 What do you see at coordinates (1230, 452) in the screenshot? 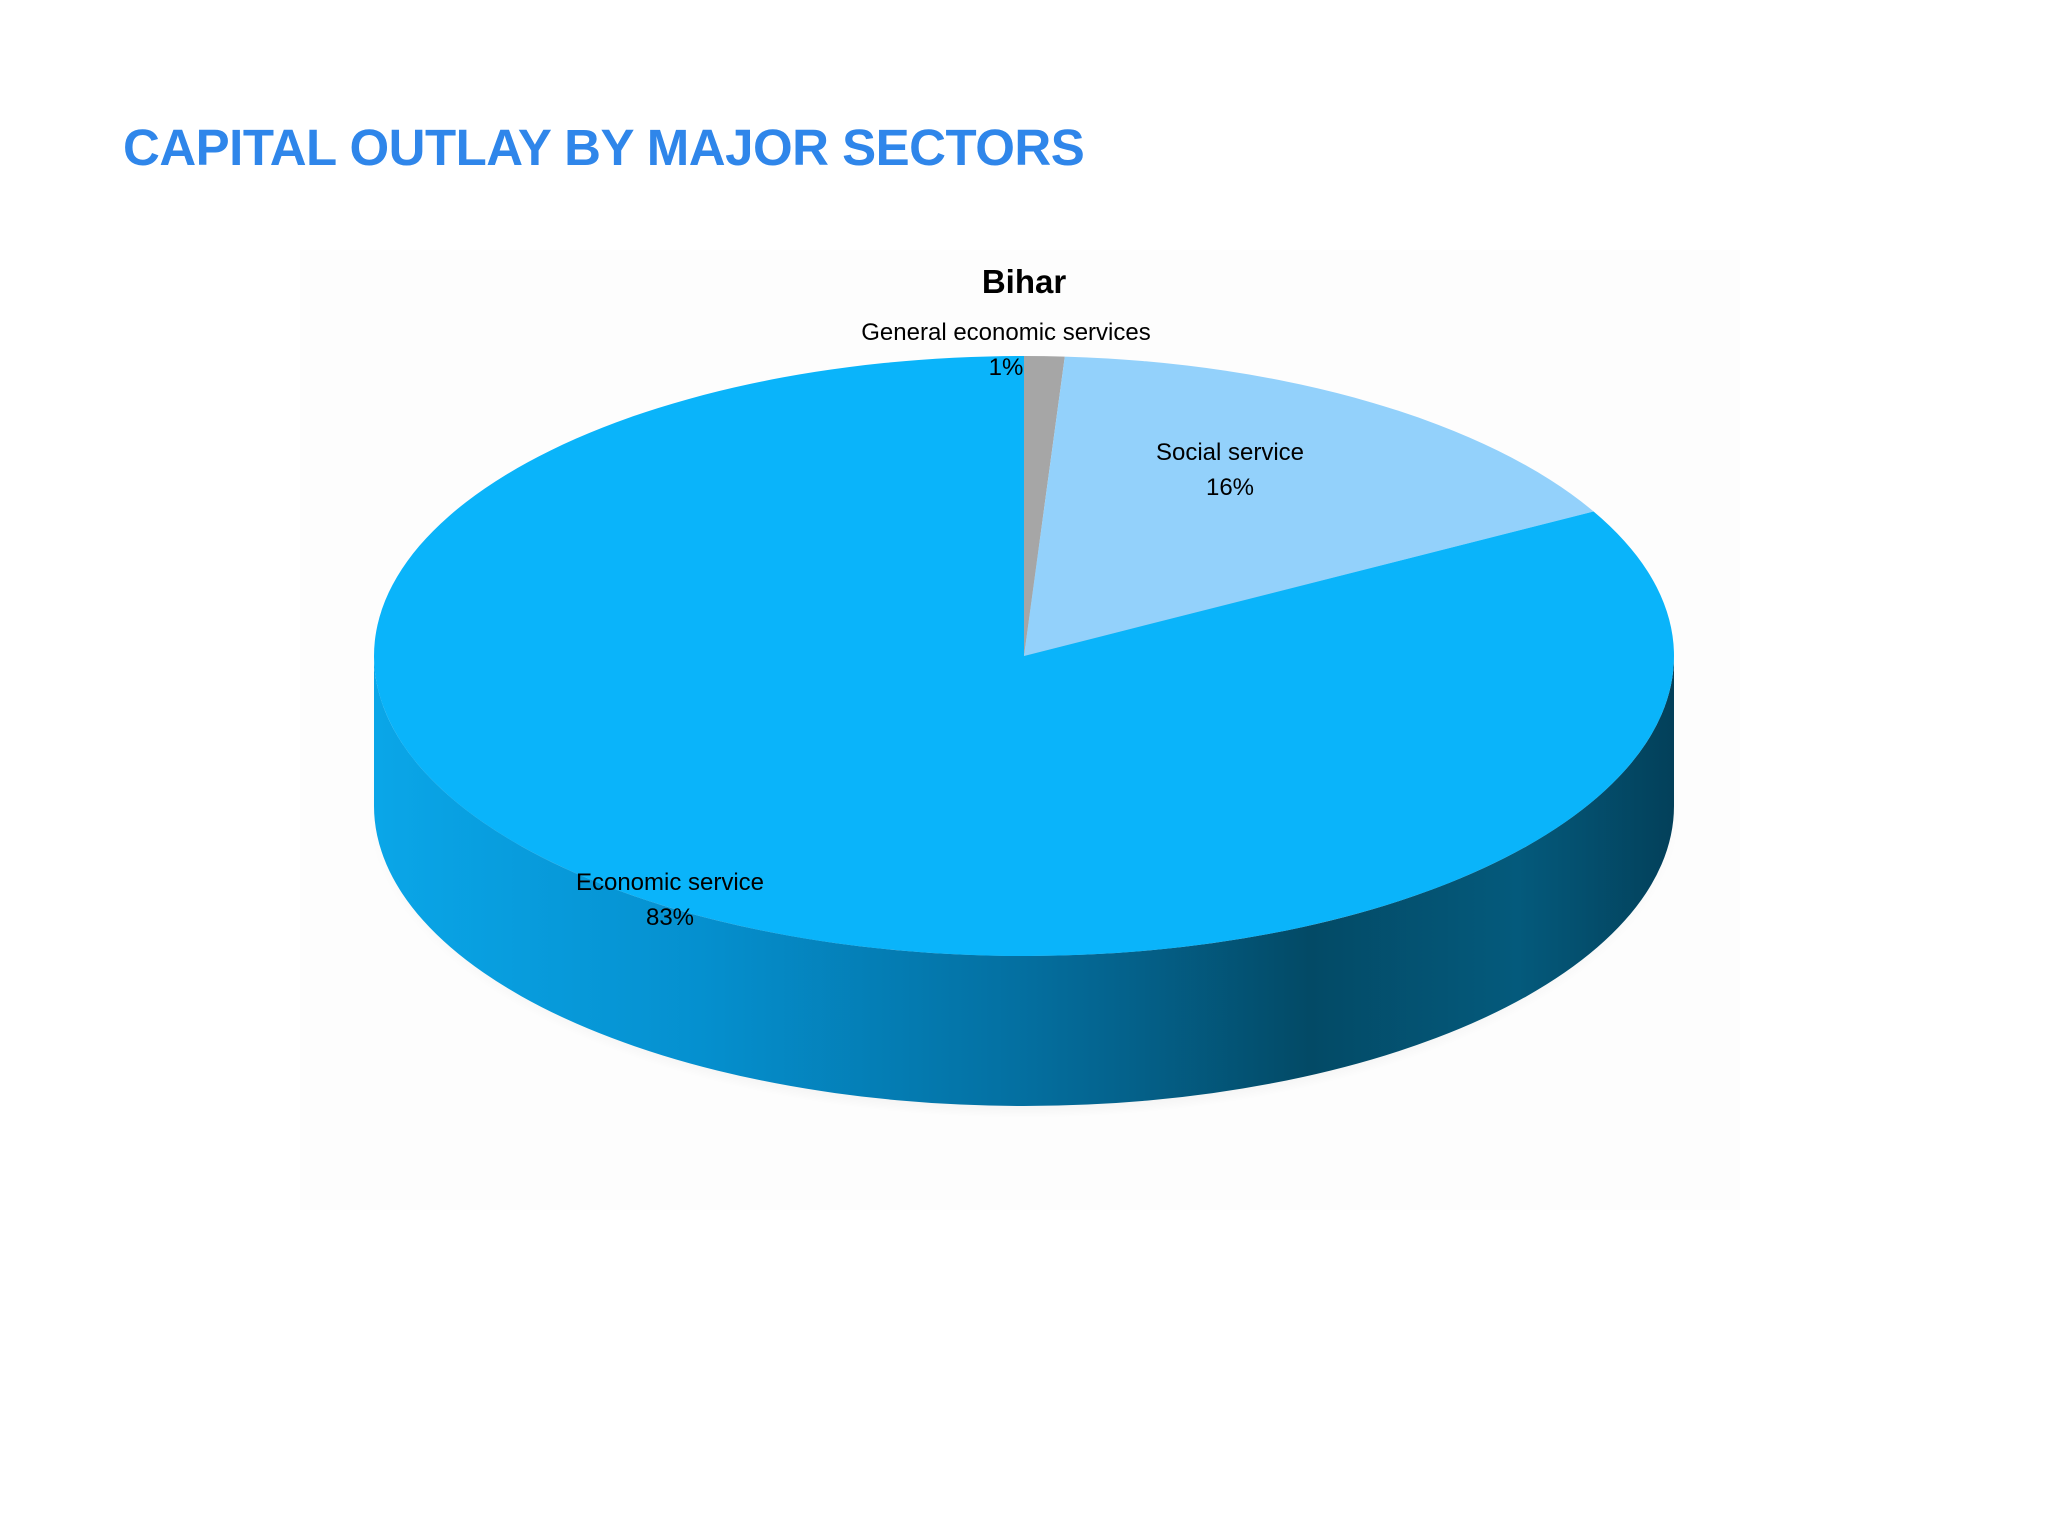
I see `slice-label-name: Social service` at bounding box center [1230, 452].